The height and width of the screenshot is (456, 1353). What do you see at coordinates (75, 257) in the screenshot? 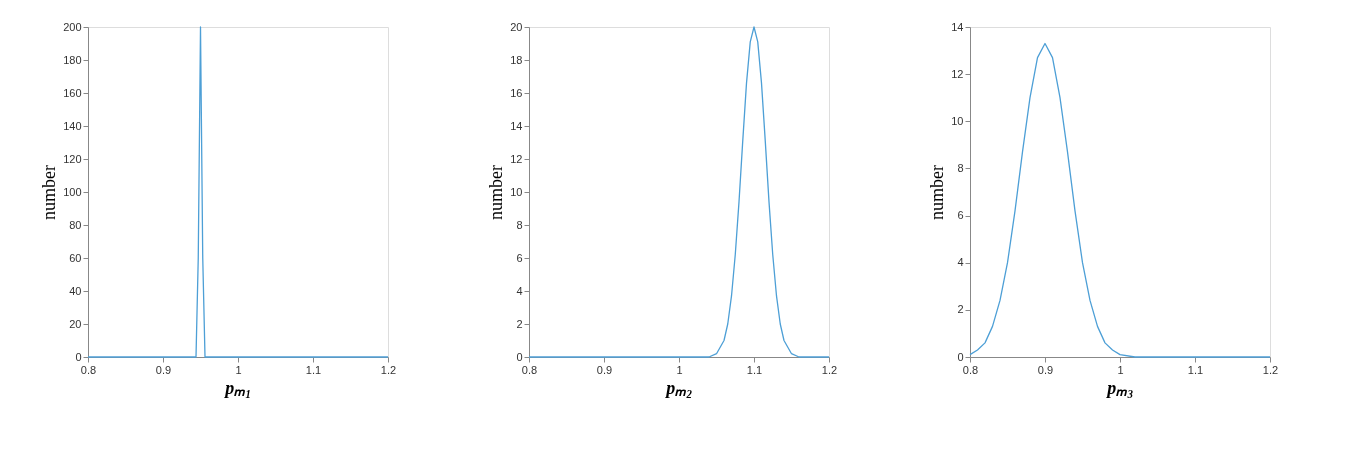
I see `y-tick-label: 60` at bounding box center [75, 257].